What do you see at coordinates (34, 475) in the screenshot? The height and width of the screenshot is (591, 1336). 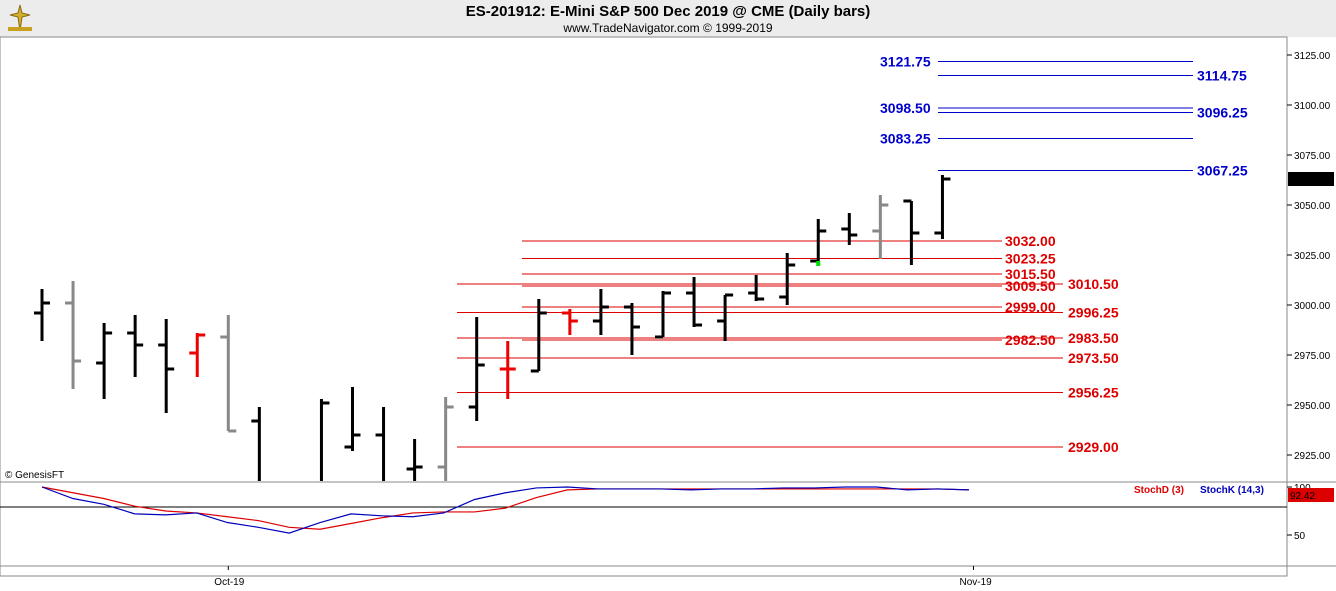 I see `watermark-text: © GenesisFT` at bounding box center [34, 475].